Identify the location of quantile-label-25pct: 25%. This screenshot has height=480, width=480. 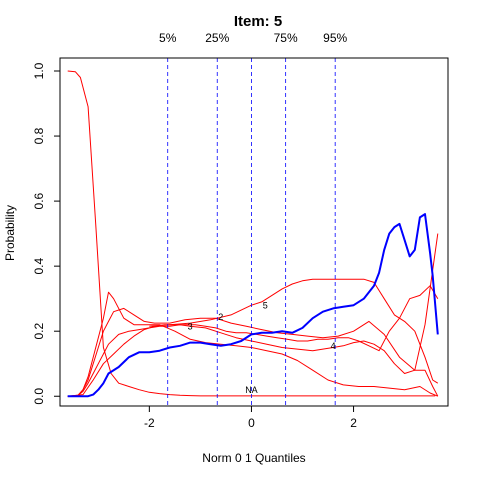
(217, 38).